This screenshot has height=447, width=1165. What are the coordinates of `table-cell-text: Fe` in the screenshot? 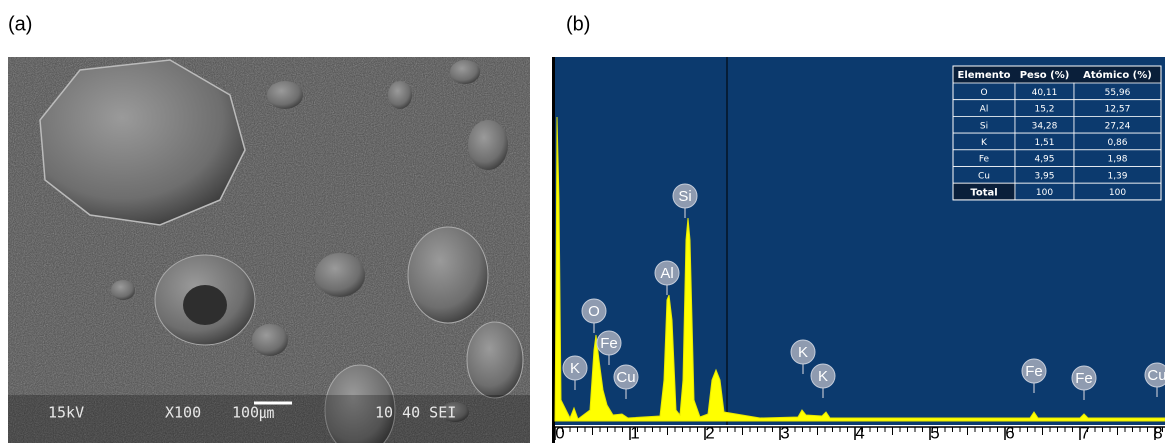 It's located at (984, 160).